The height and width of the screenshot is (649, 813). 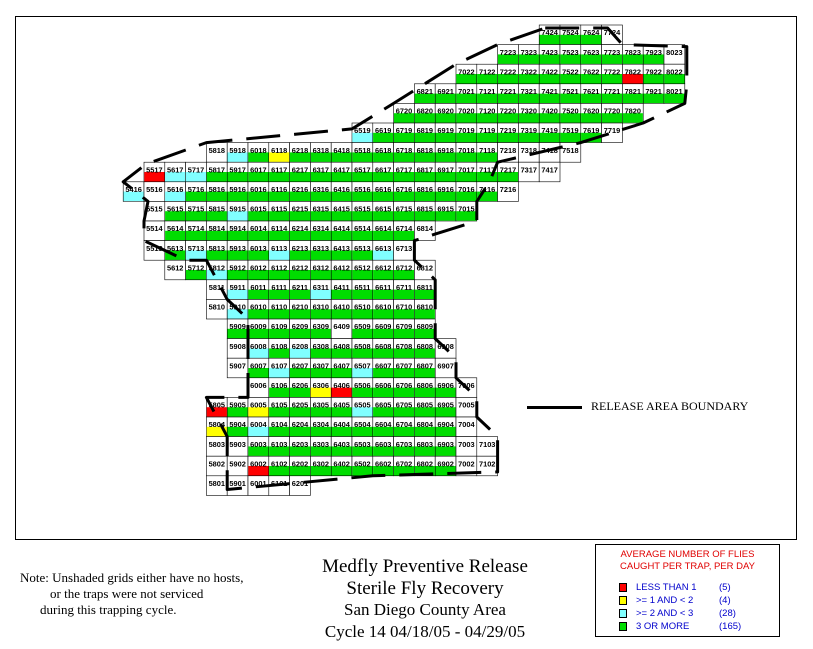 I want to click on grid-cell-label: 6106, so click(x=279, y=385).